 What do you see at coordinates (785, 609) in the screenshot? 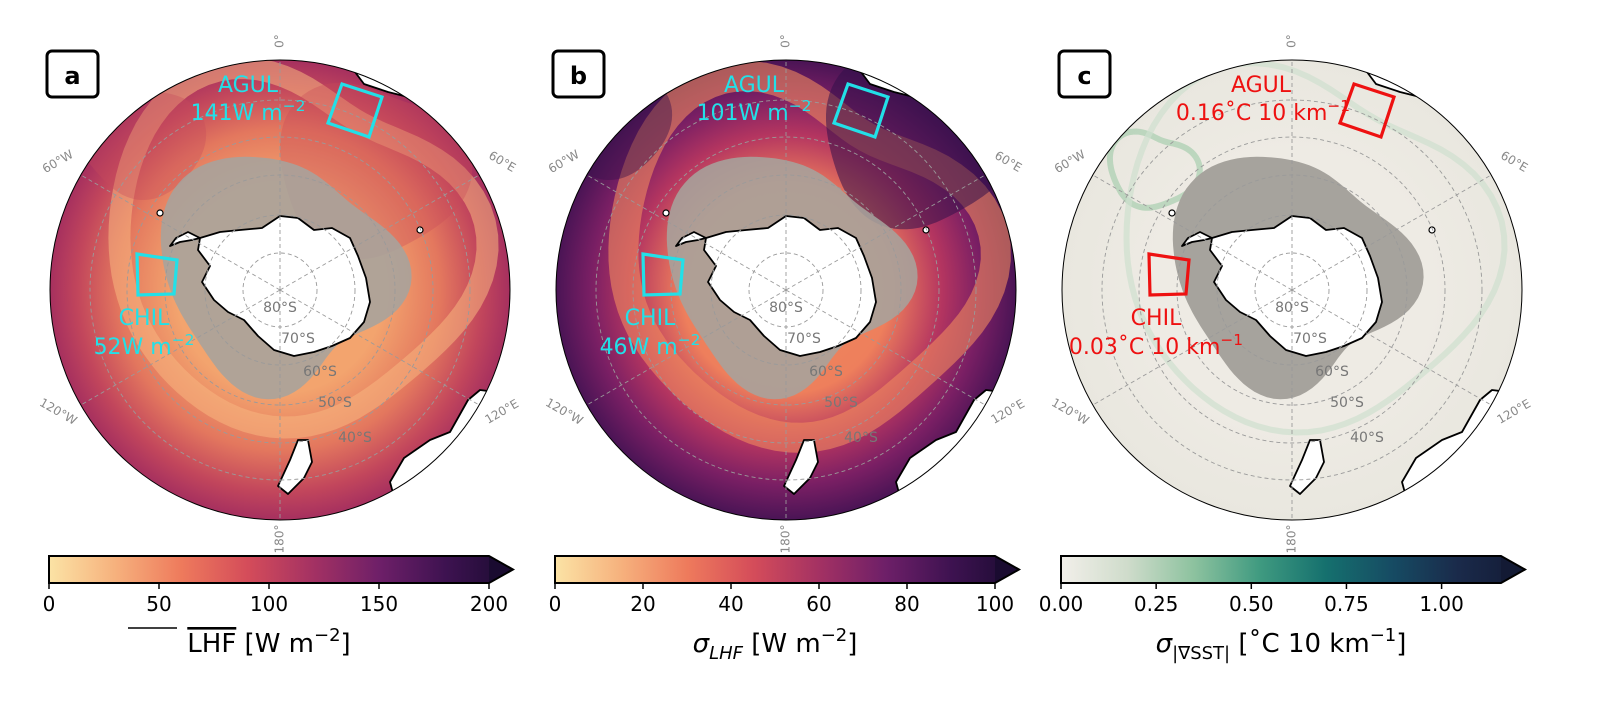
I see `colorbar: 0 20 40 60 80 100 σLHF [W m−2]` at bounding box center [785, 609].